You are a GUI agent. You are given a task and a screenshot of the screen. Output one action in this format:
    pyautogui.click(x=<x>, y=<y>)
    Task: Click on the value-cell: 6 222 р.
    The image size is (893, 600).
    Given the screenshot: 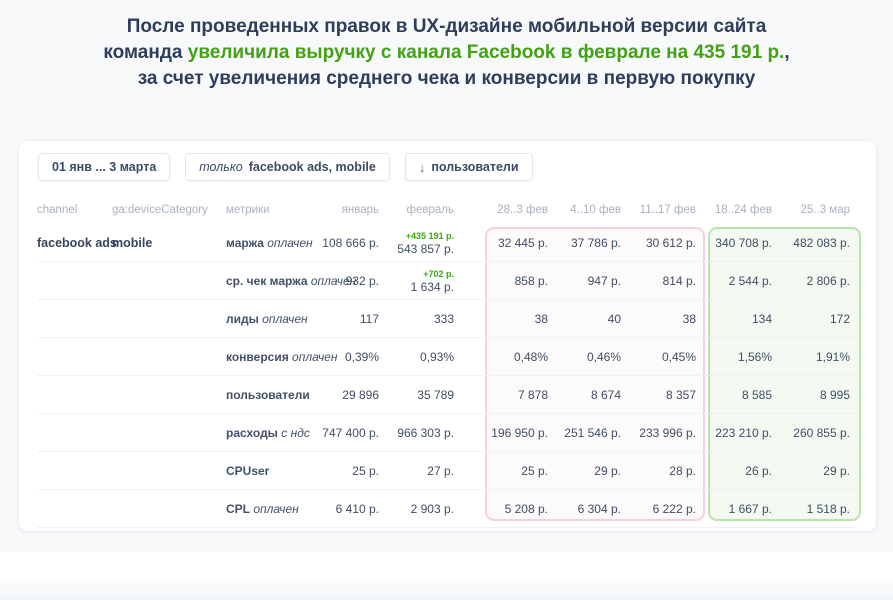 What is the action you would take?
    pyautogui.click(x=664, y=509)
    